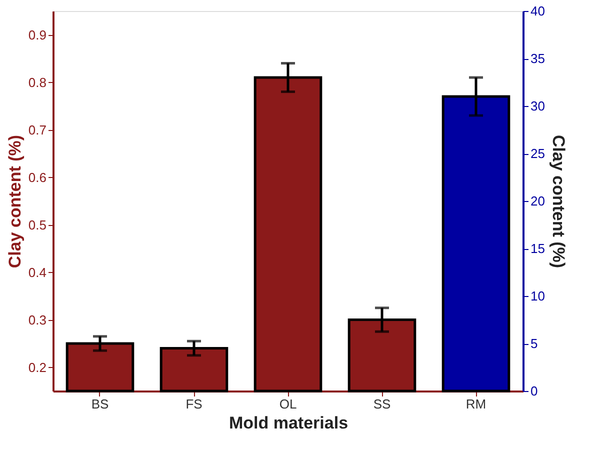  What do you see at coordinates (537, 58) in the screenshot?
I see `y2-tick-label: 35` at bounding box center [537, 58].